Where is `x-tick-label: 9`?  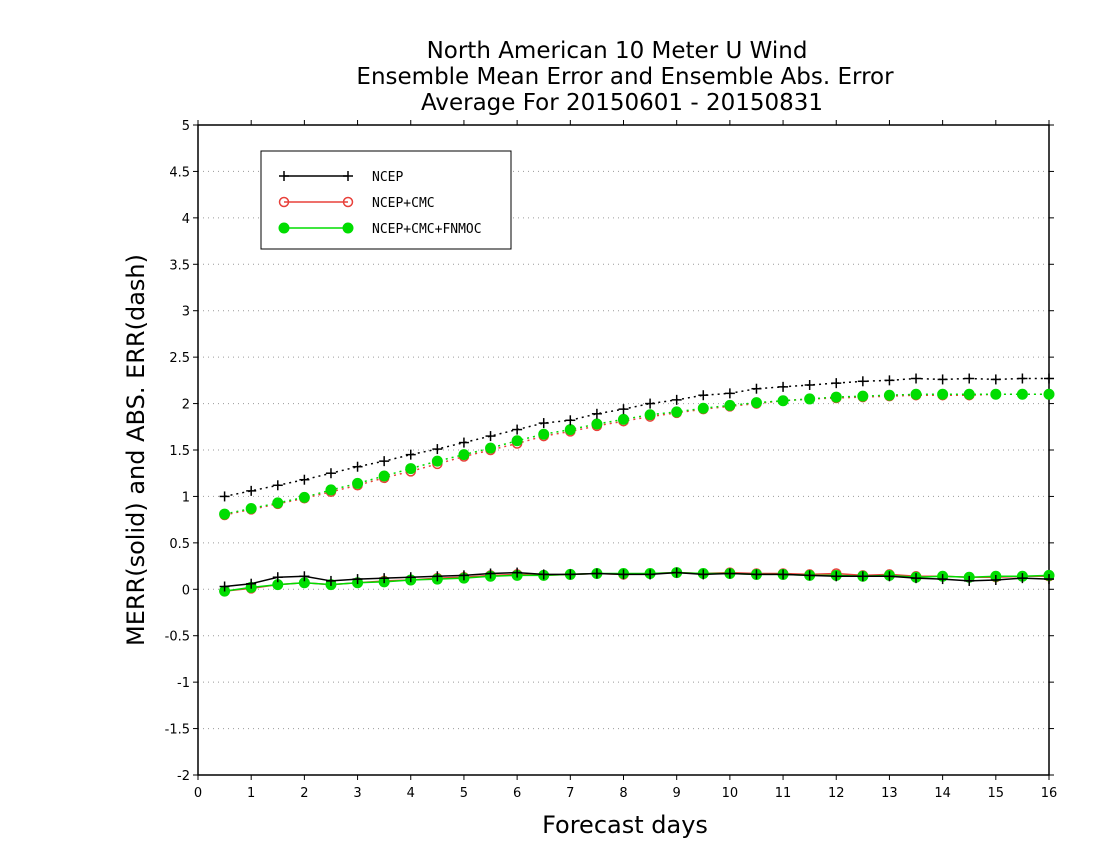
x-tick-label: 9 is located at coordinates (677, 793).